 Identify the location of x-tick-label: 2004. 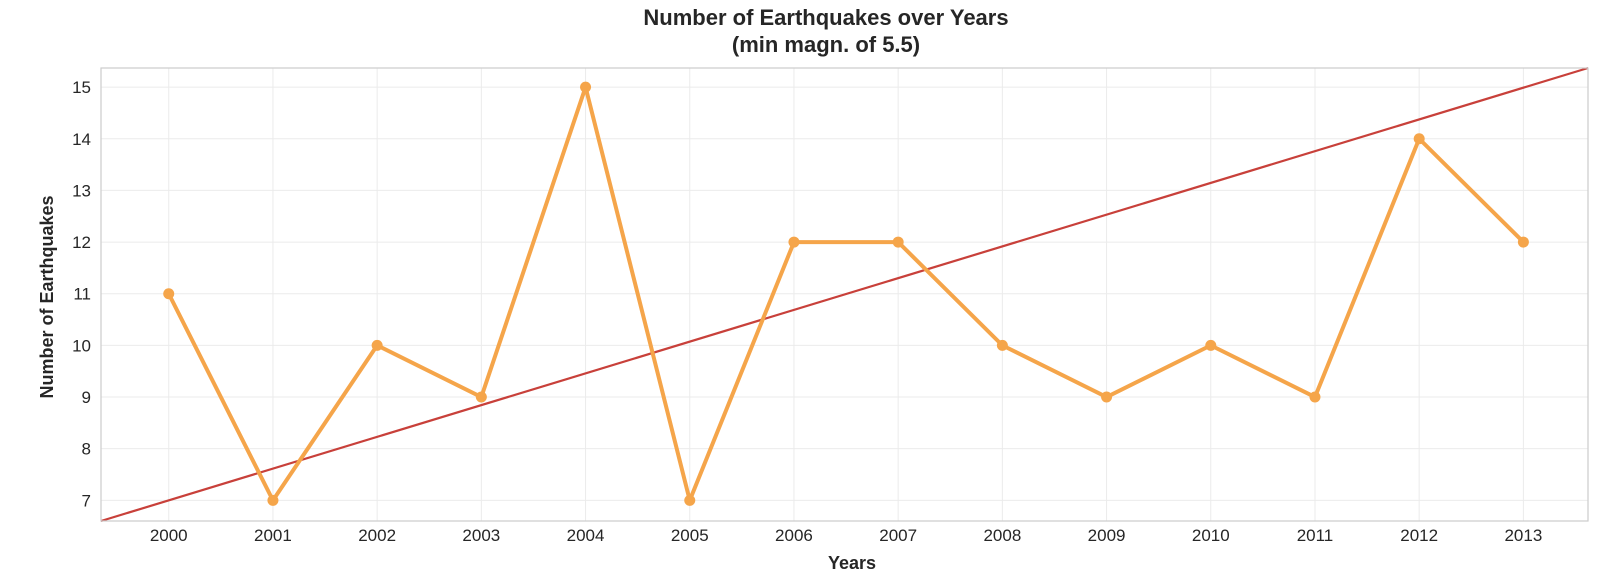
(586, 535).